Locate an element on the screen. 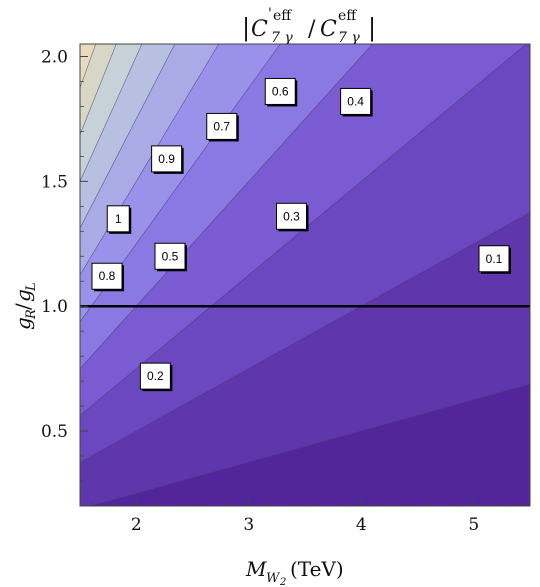  contour-label-text: 1 is located at coordinates (118, 219).